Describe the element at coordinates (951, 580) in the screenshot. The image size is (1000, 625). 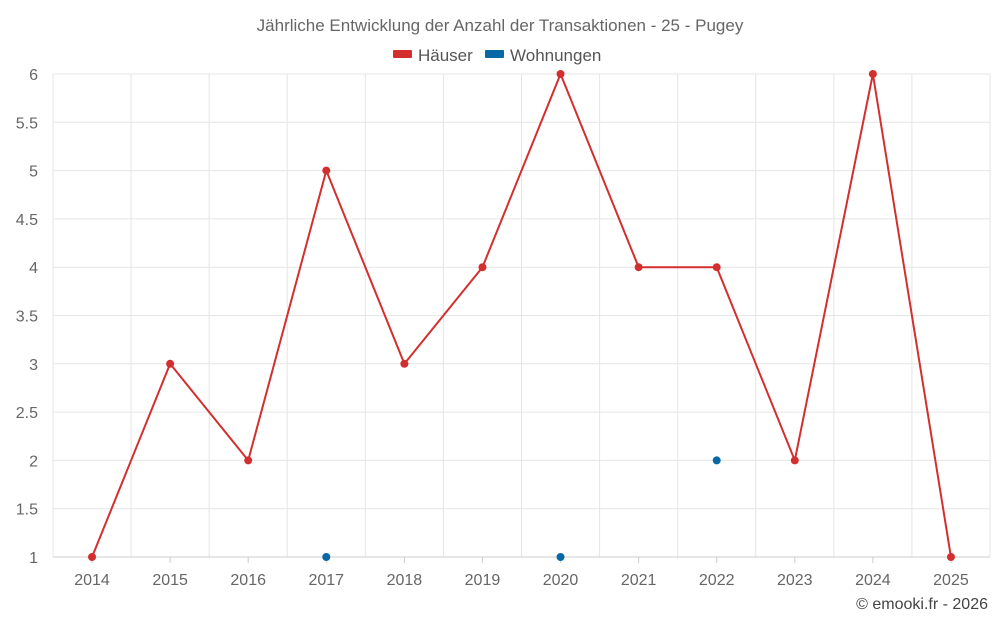
I see `x-tick-label: 2025` at that location.